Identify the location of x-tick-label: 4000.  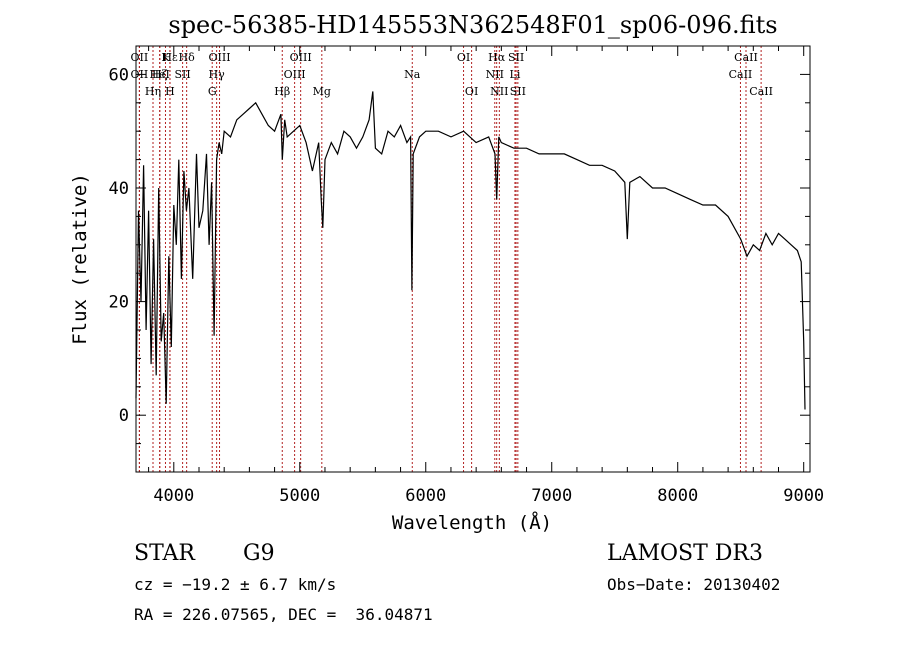
(173, 496).